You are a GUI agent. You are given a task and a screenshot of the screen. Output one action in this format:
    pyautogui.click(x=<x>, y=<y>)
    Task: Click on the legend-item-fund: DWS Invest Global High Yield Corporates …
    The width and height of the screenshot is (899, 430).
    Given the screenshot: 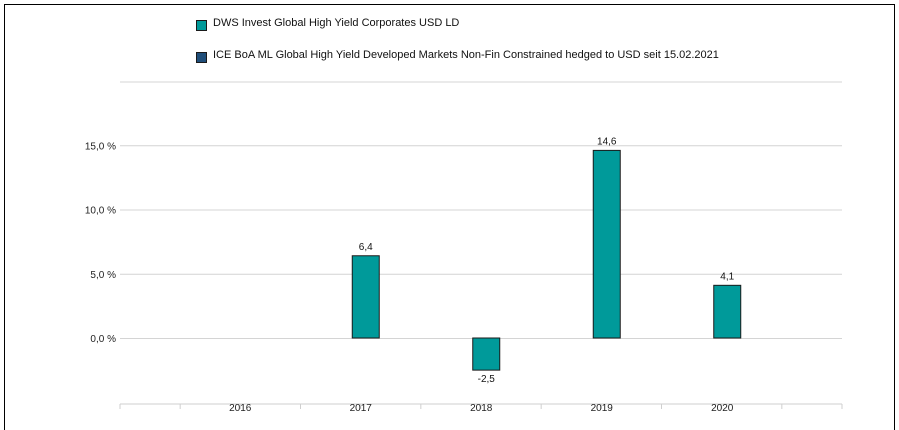 What is the action you would take?
    pyautogui.click(x=464, y=24)
    